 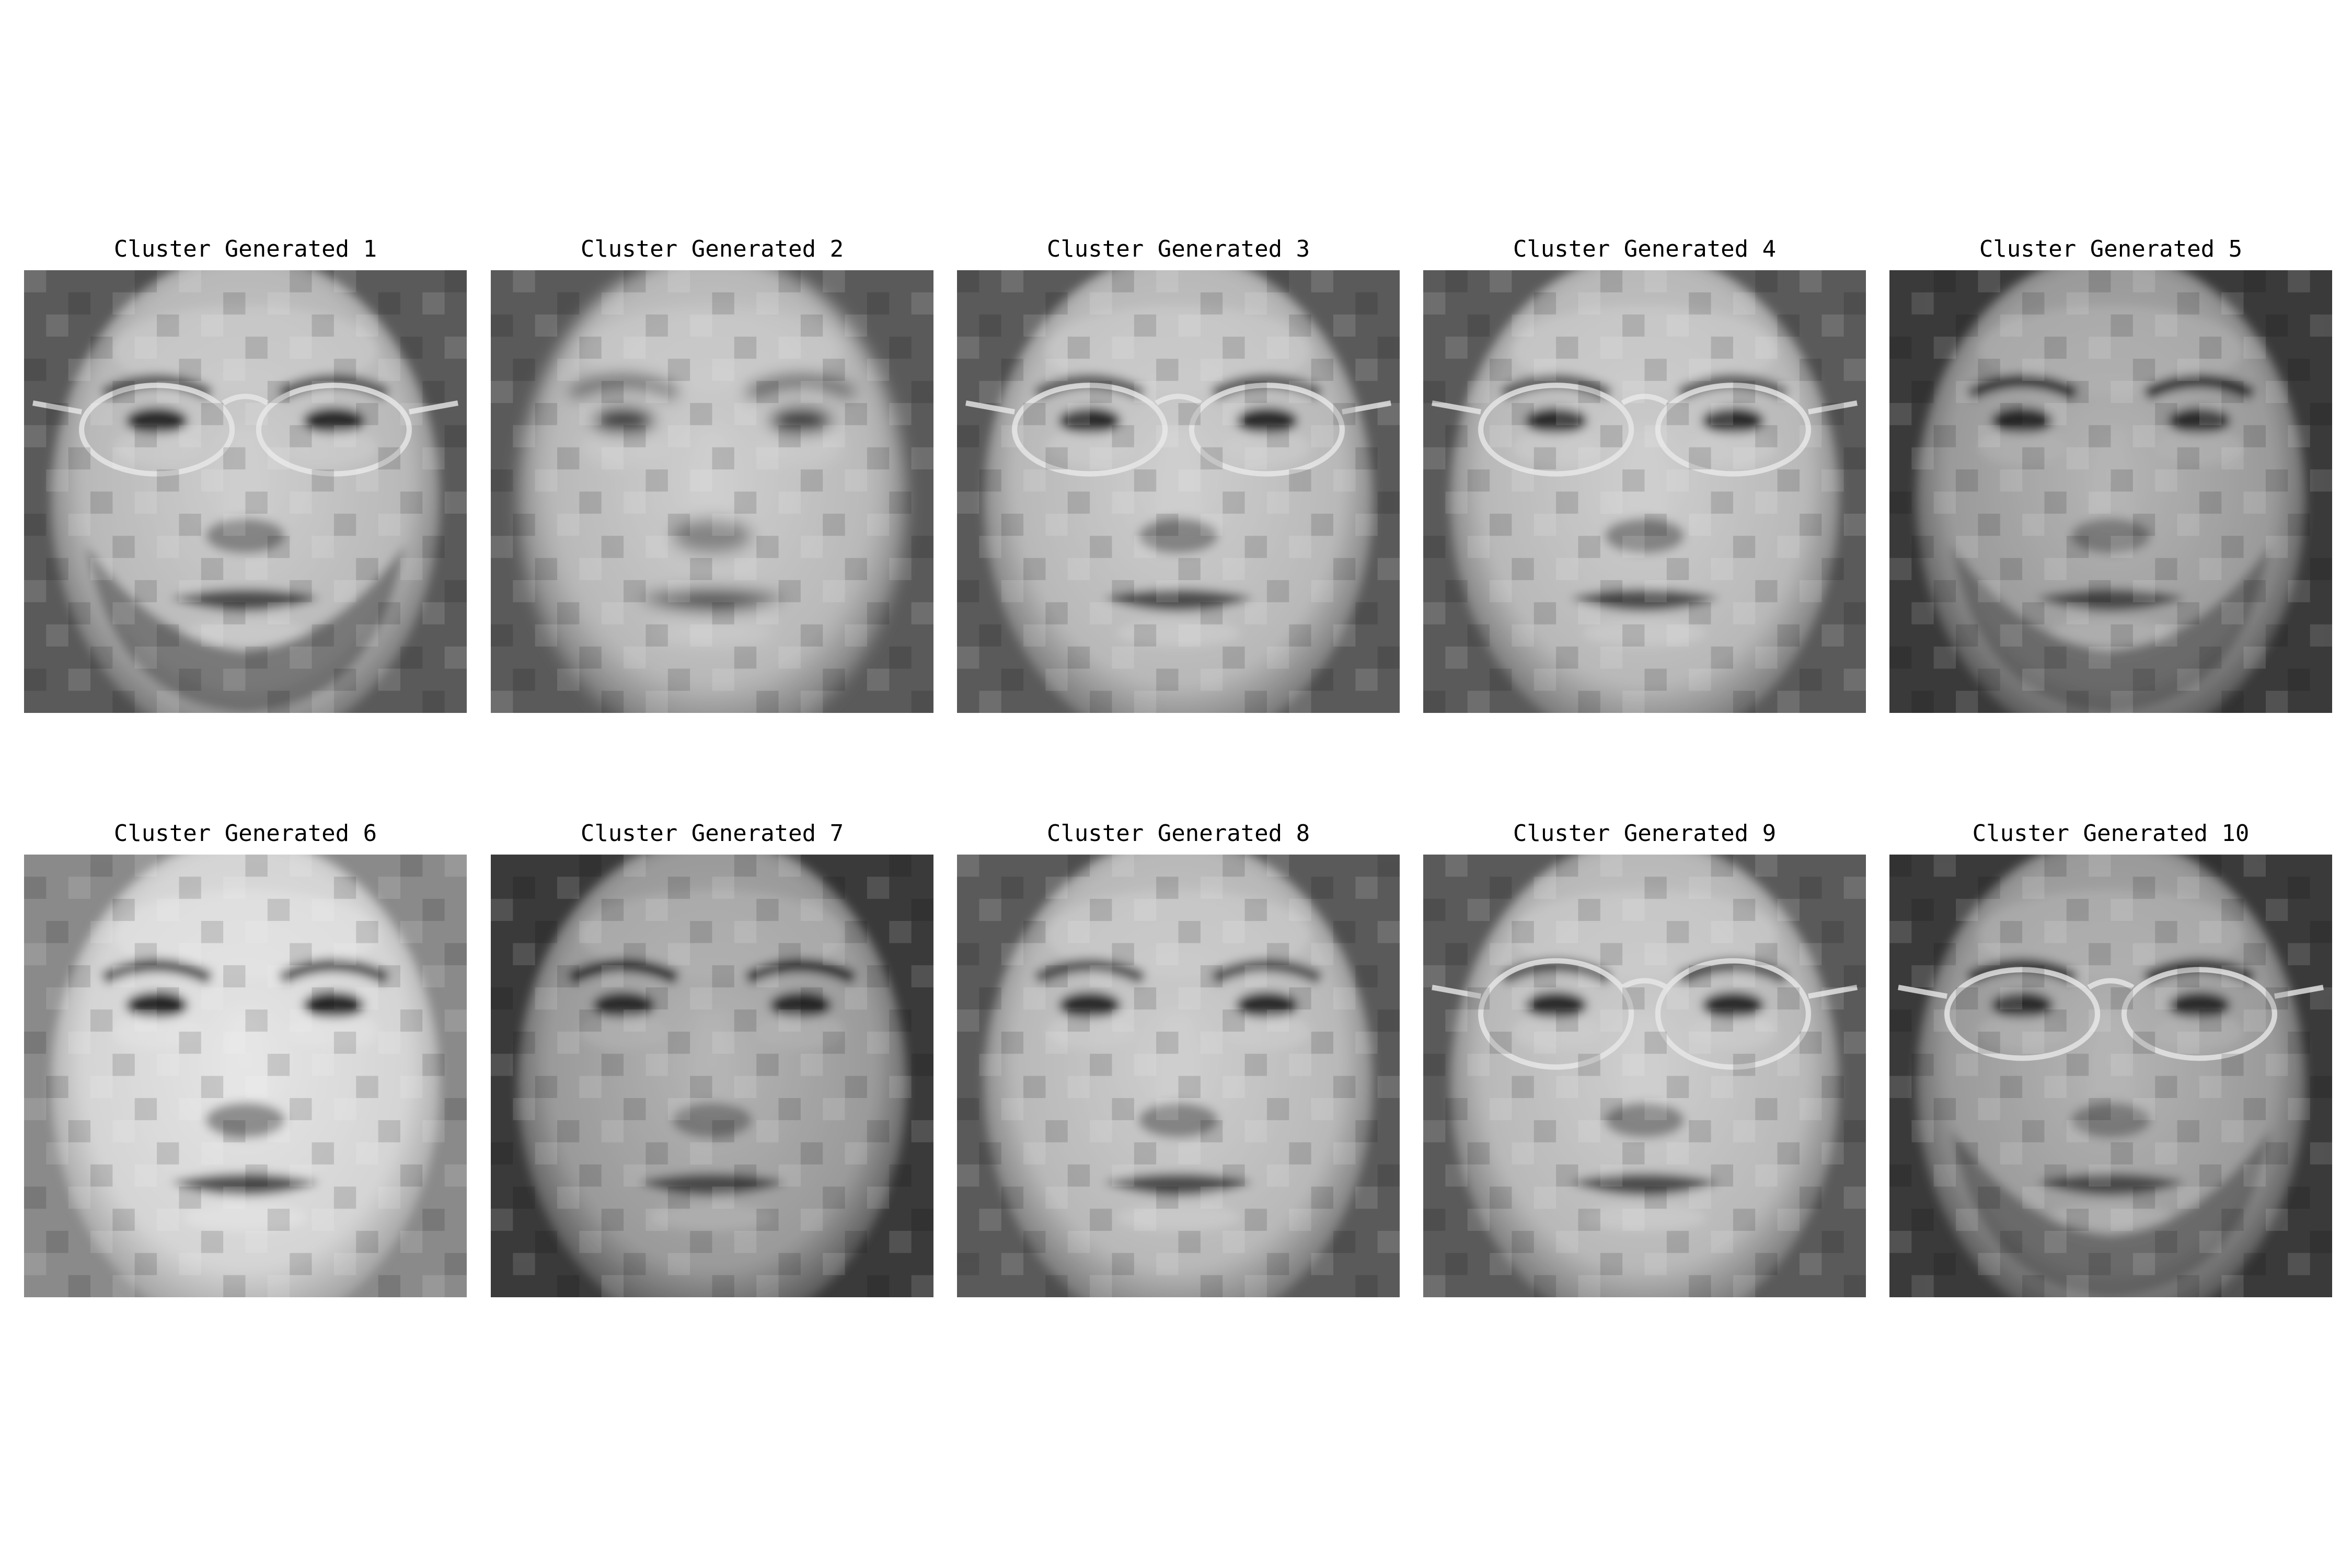 What do you see at coordinates (1645, 249) in the screenshot?
I see `panel-title: Cluster Generated 4` at bounding box center [1645, 249].